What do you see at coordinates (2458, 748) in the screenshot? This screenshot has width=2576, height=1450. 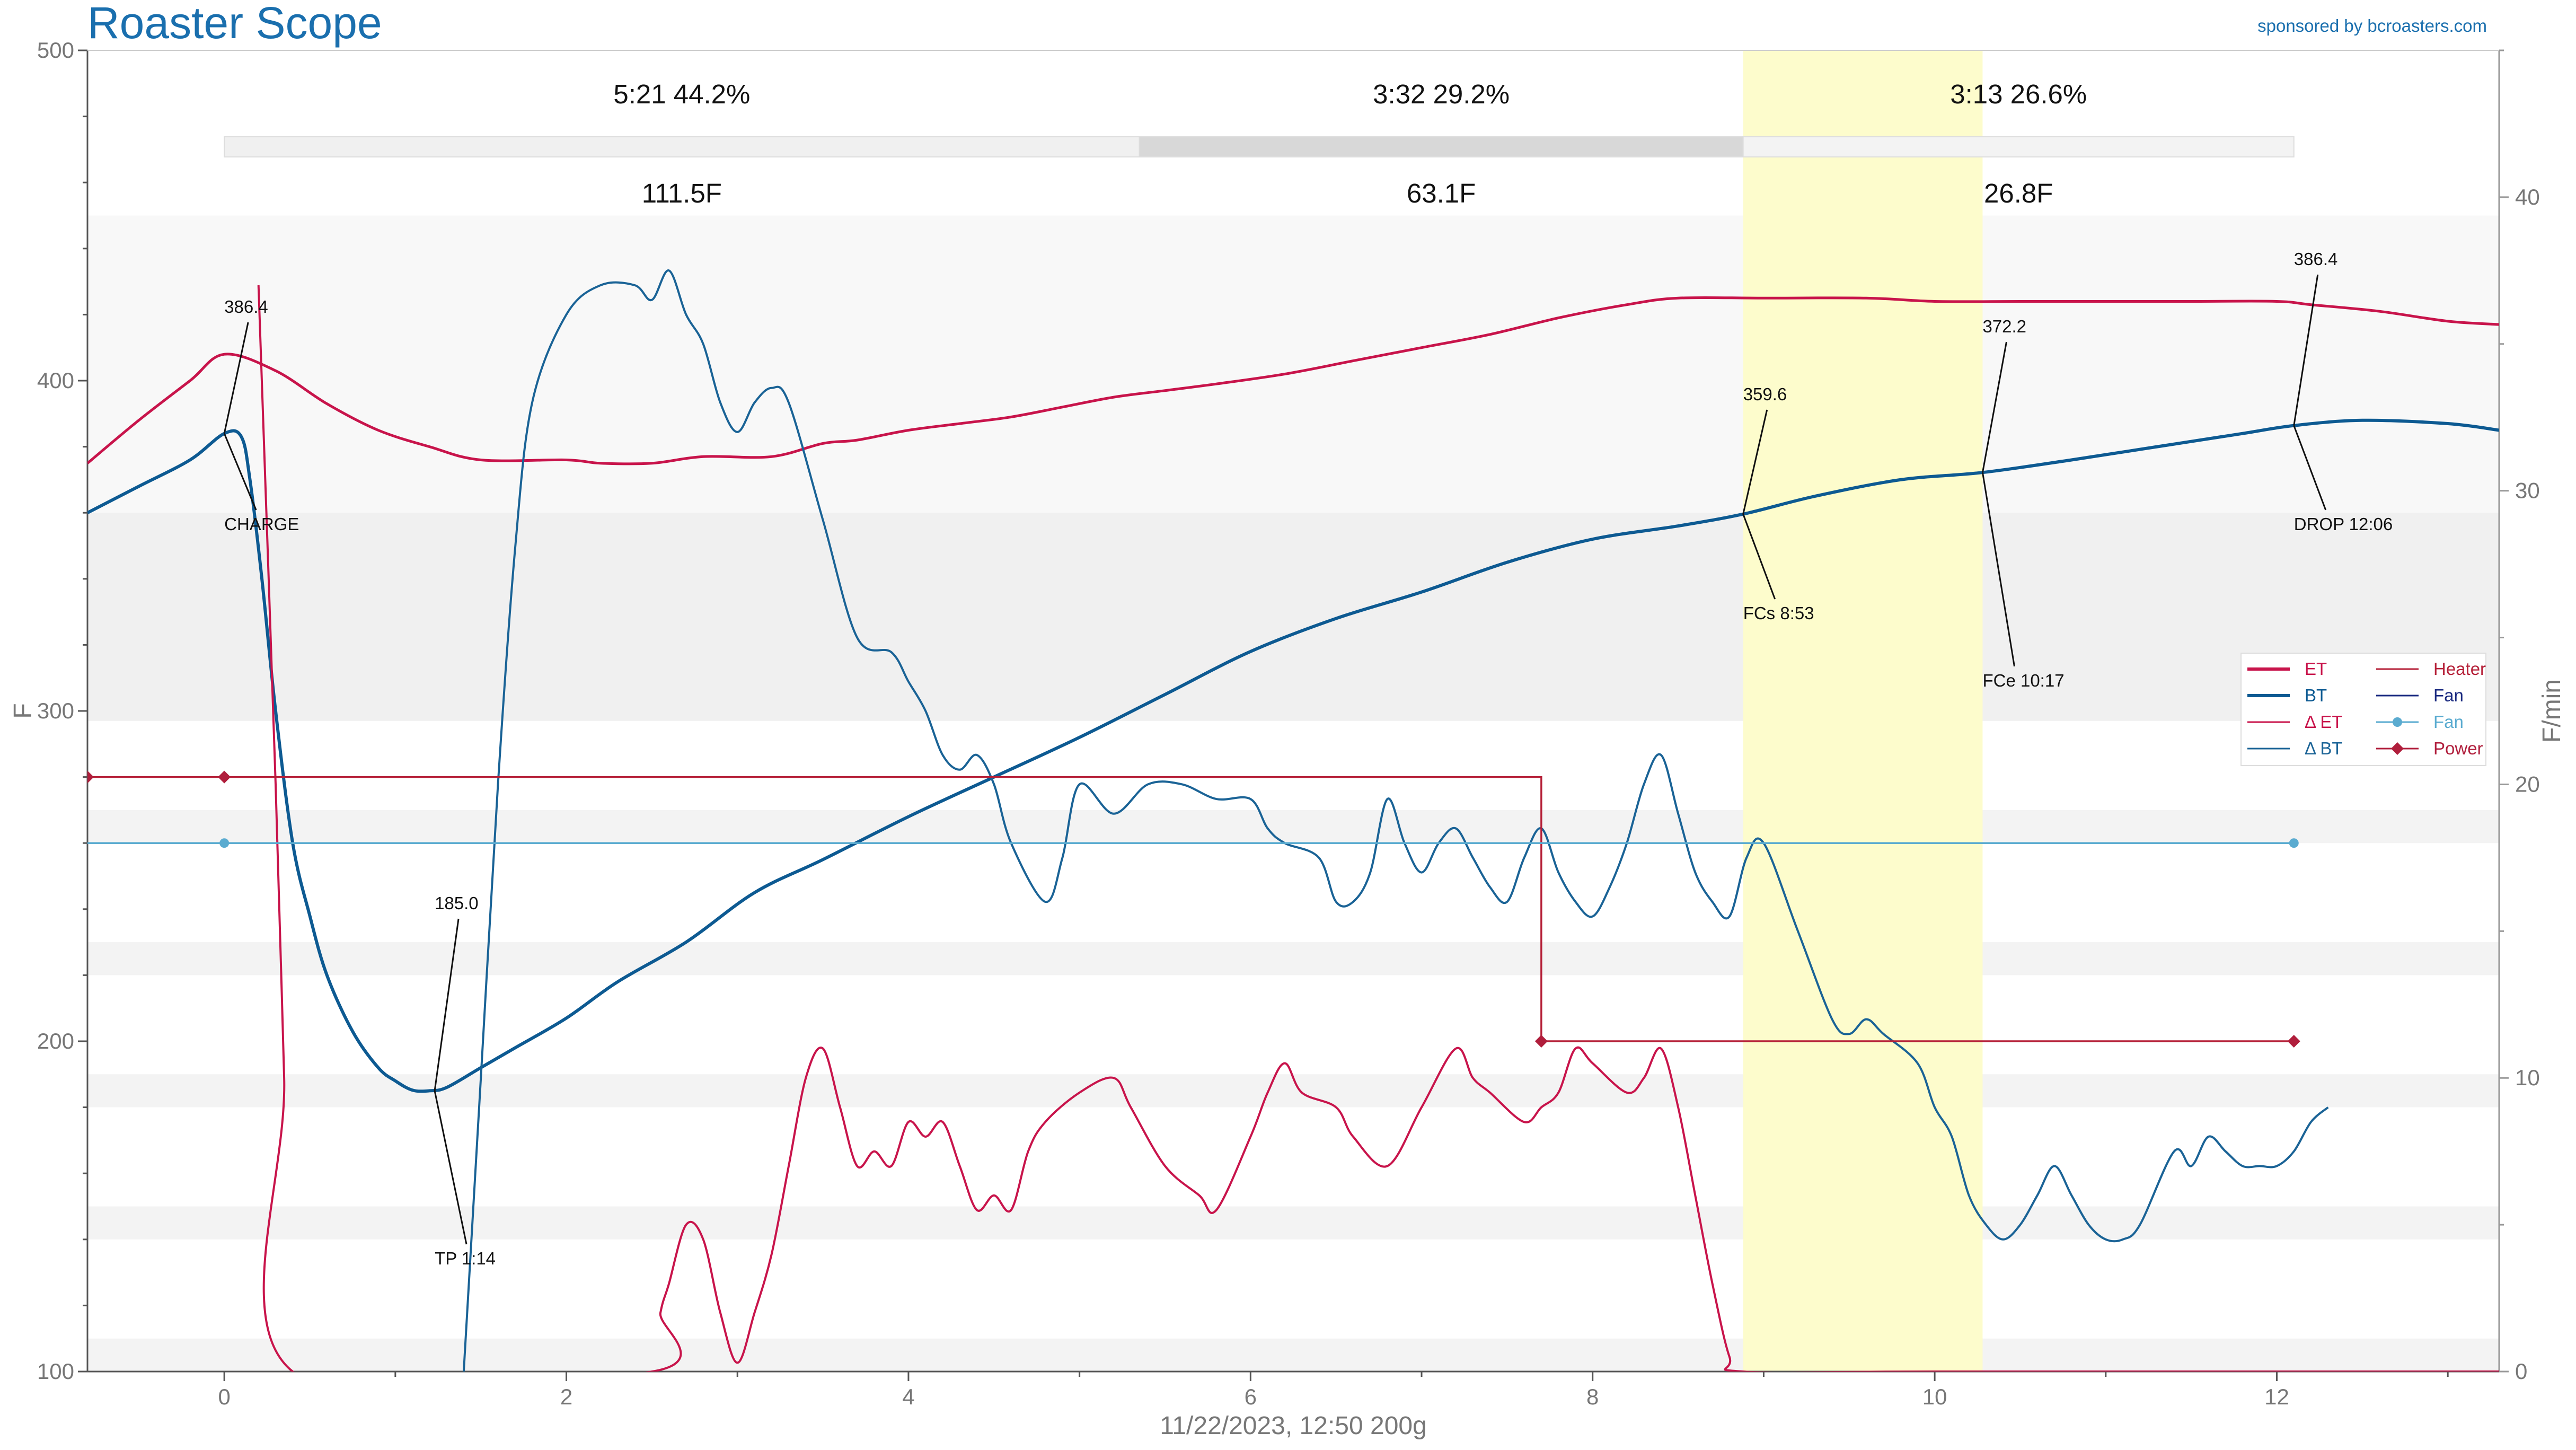 I see `legend-label: Power` at bounding box center [2458, 748].